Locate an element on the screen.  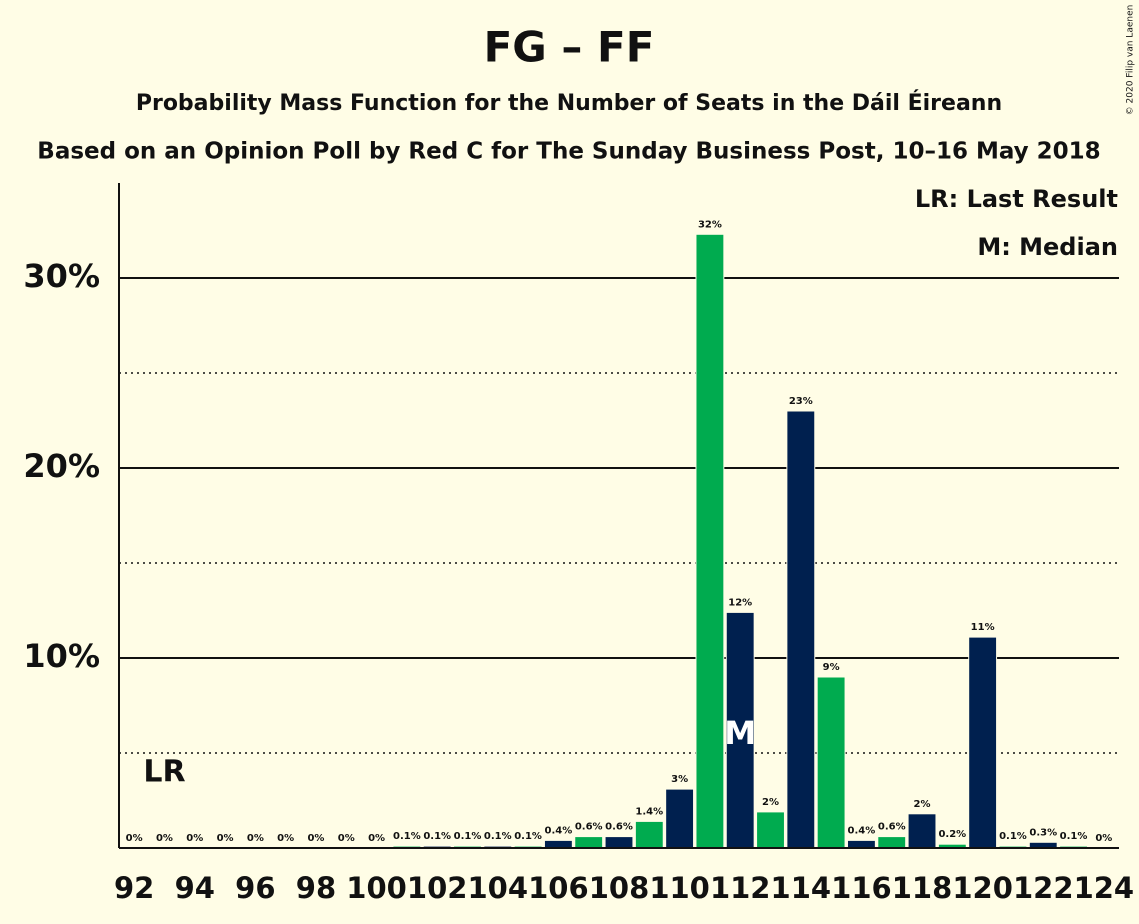
x-tick-label: 96 is located at coordinates (255, 888).